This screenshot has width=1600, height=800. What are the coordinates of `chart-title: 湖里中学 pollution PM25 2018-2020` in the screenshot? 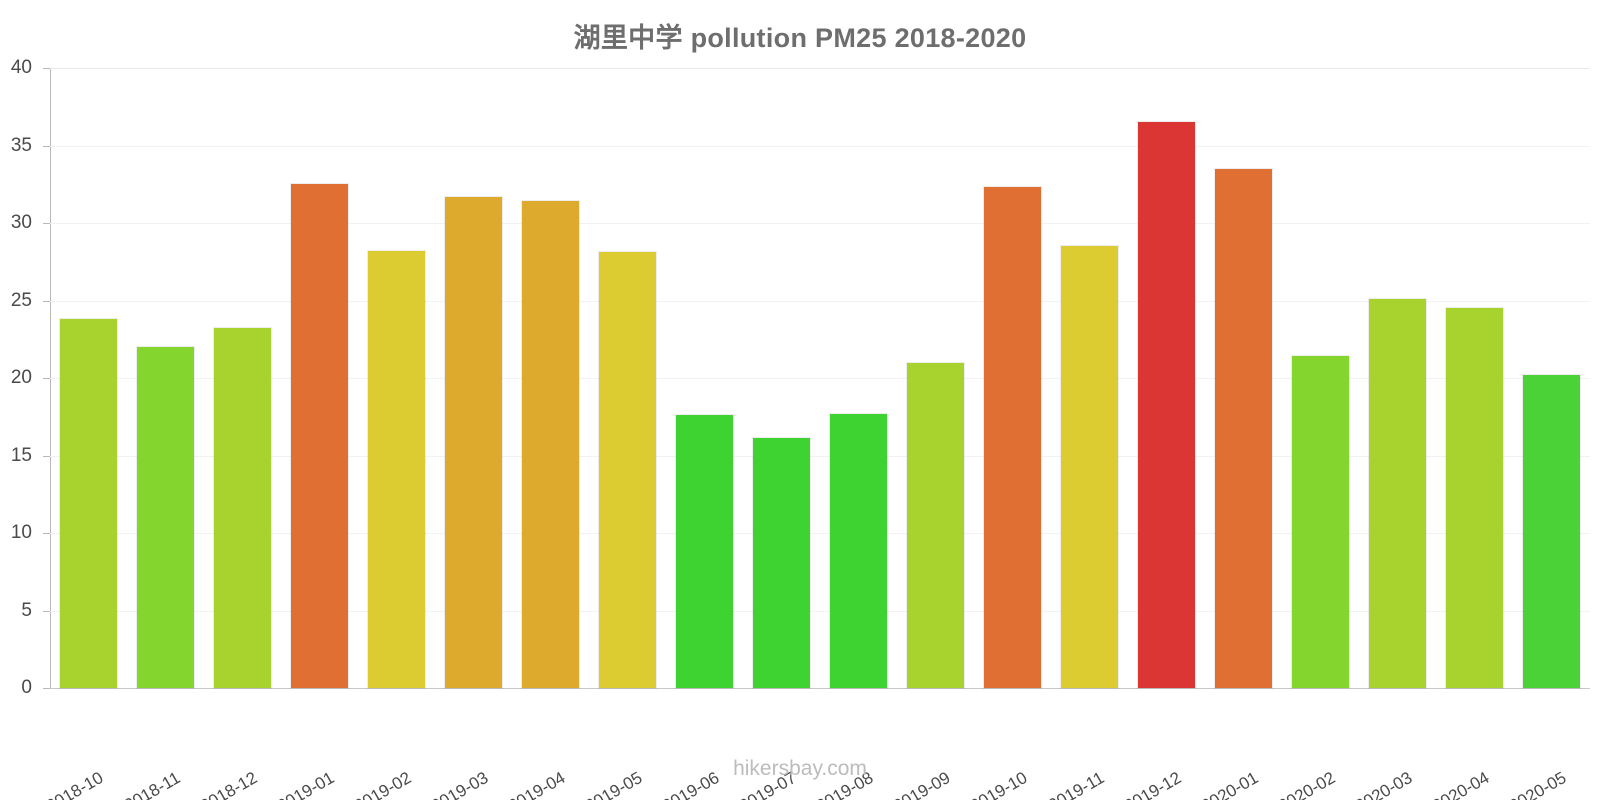 It's located at (800, 38).